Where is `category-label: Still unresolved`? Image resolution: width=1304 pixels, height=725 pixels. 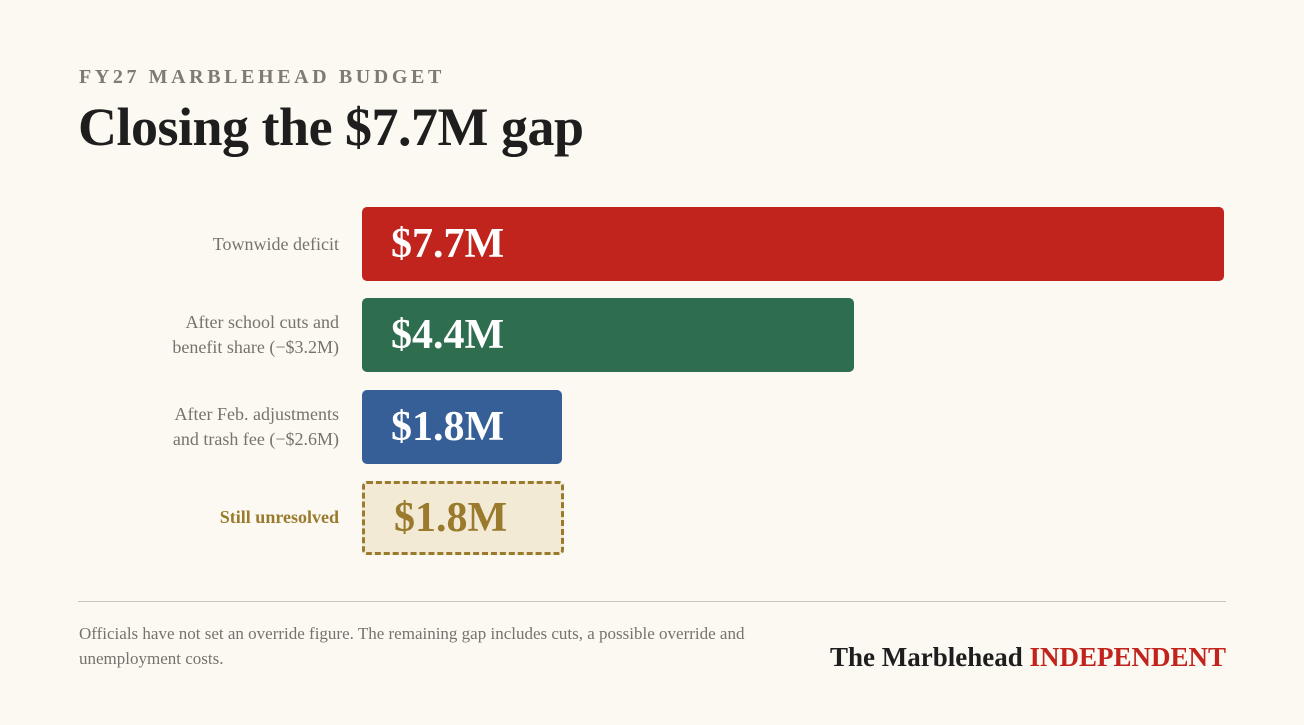
category-label: Still unresolved is located at coordinates (209, 517).